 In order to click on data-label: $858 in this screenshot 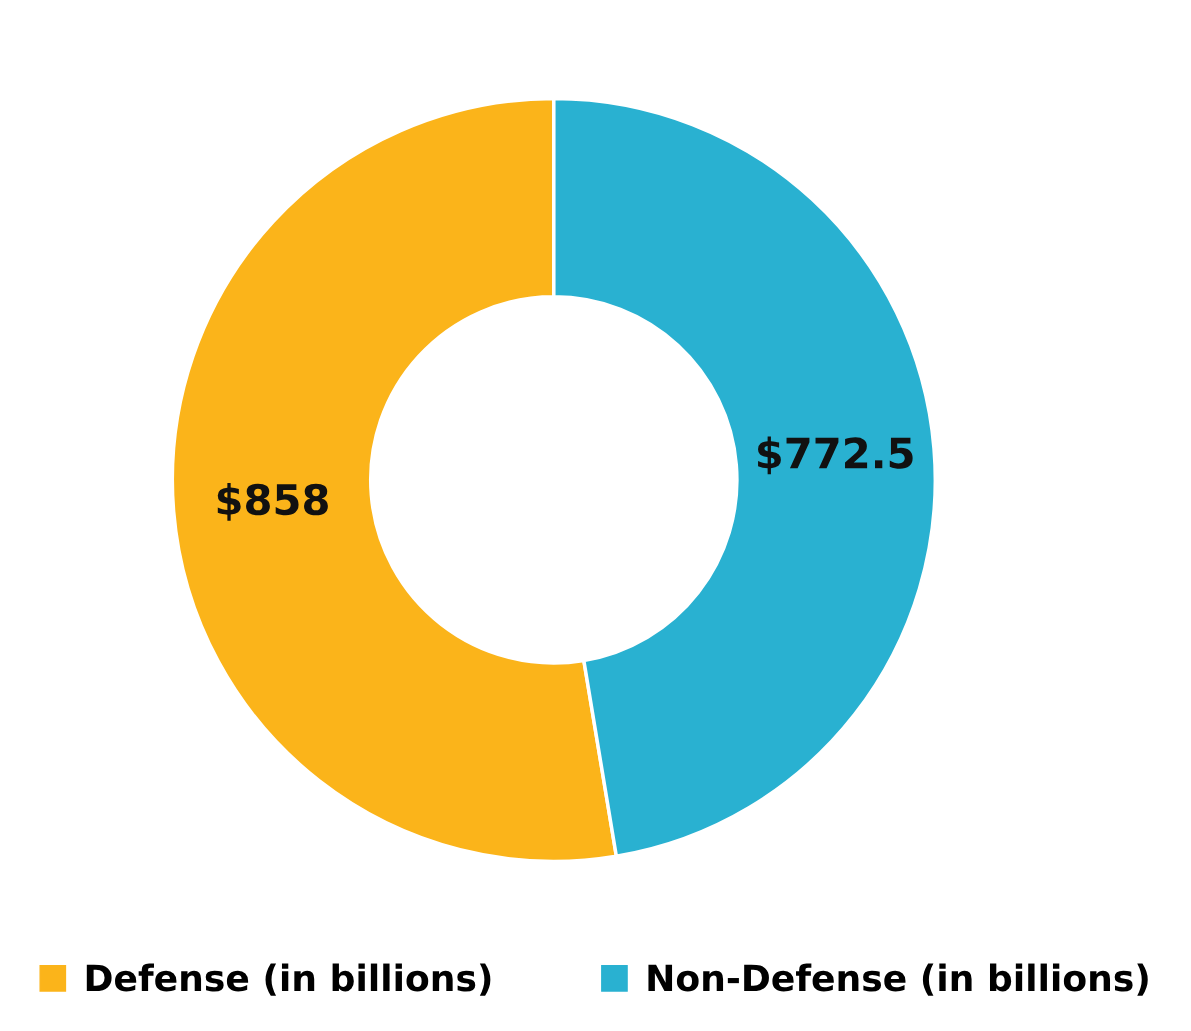, I will do `click(272, 501)`.